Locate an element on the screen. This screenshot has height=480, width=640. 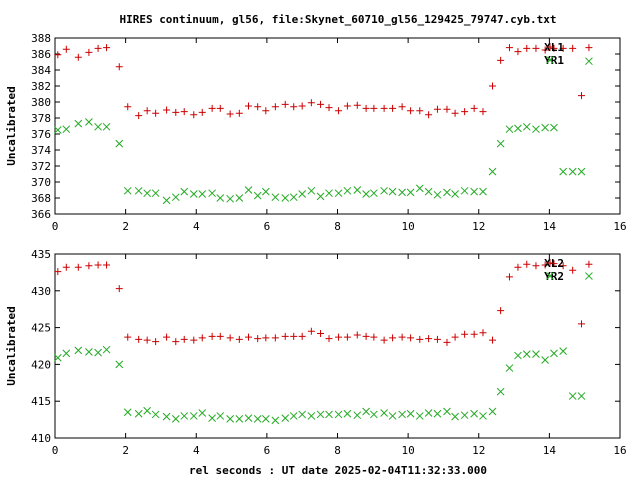
y-tick-label: 368 is located at coordinates (41, 198).